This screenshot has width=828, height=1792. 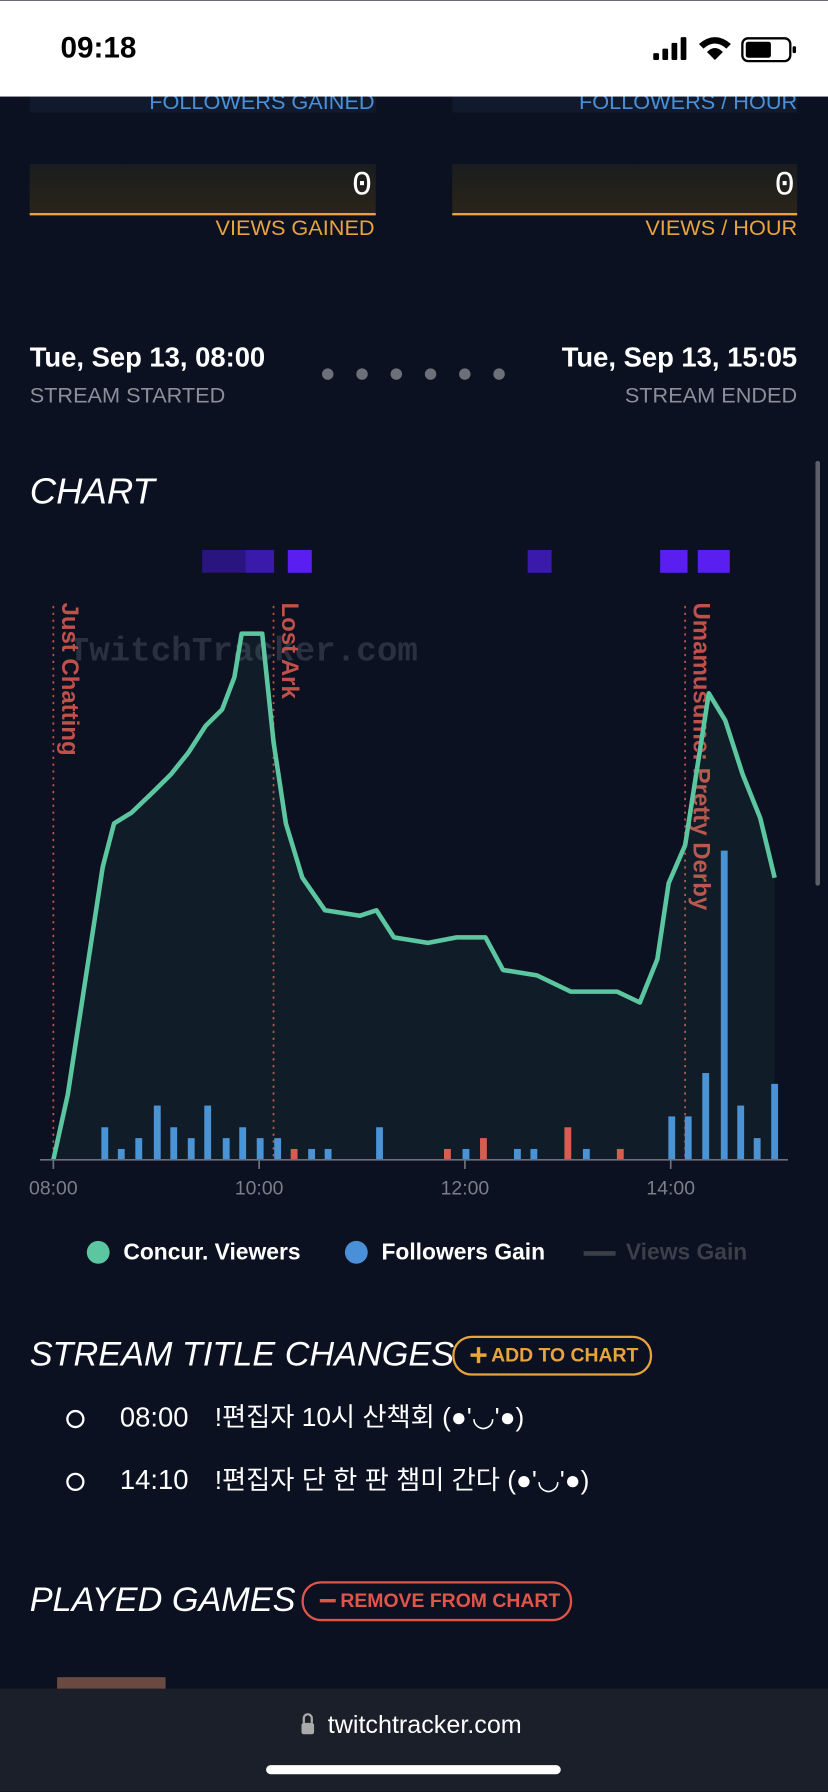 What do you see at coordinates (414, 1740) in the screenshot?
I see `browser-bar` at bounding box center [414, 1740].